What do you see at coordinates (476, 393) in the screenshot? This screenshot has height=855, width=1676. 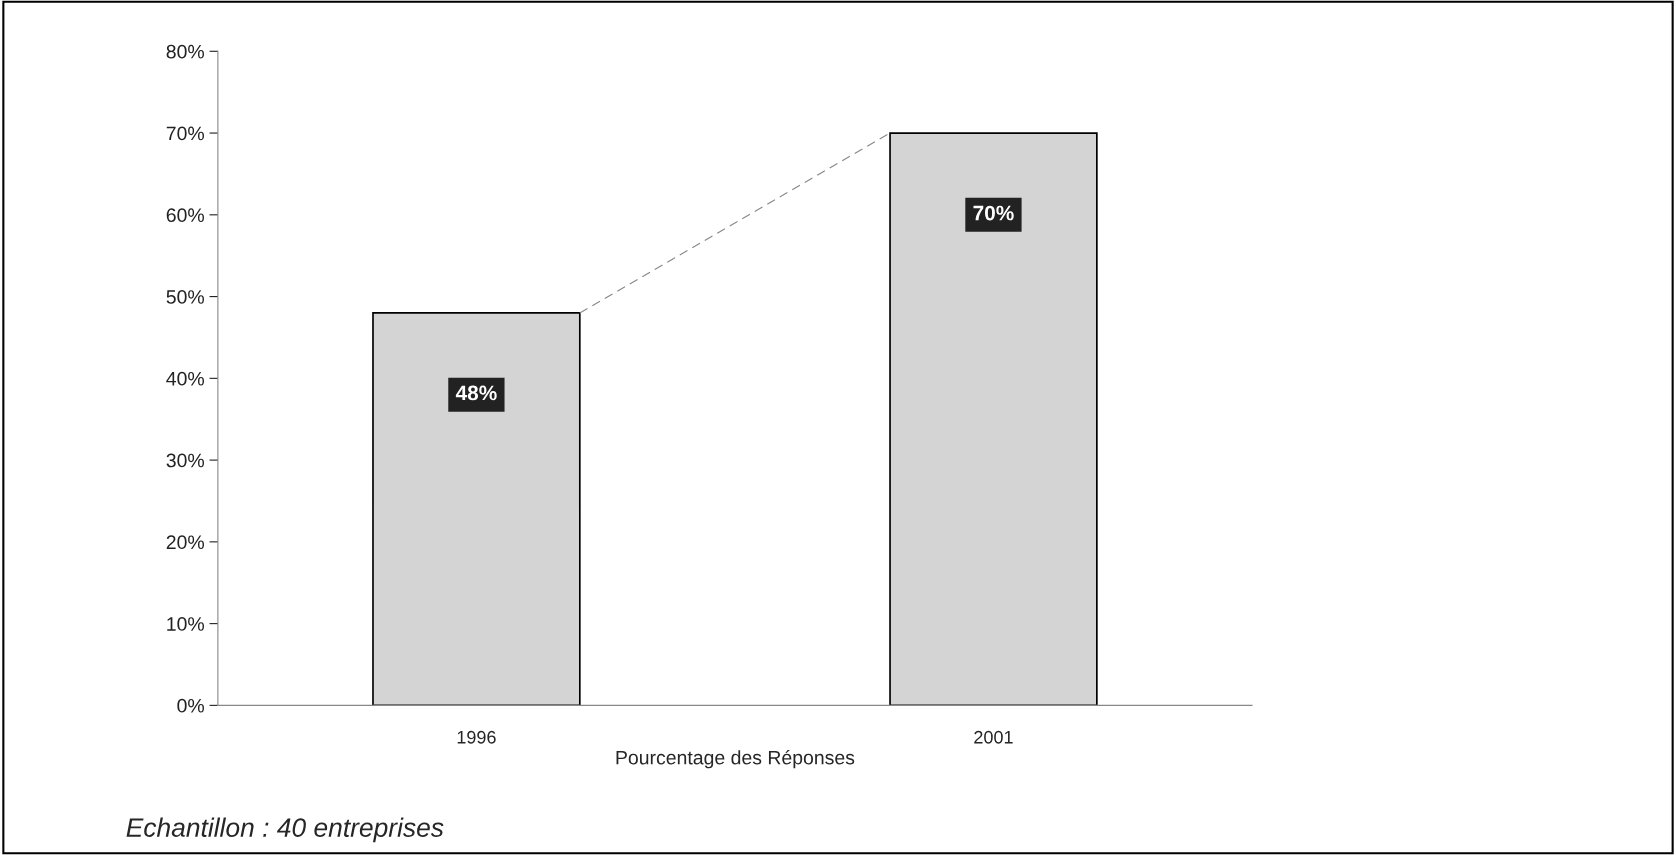 I see `data-label: 48%` at bounding box center [476, 393].